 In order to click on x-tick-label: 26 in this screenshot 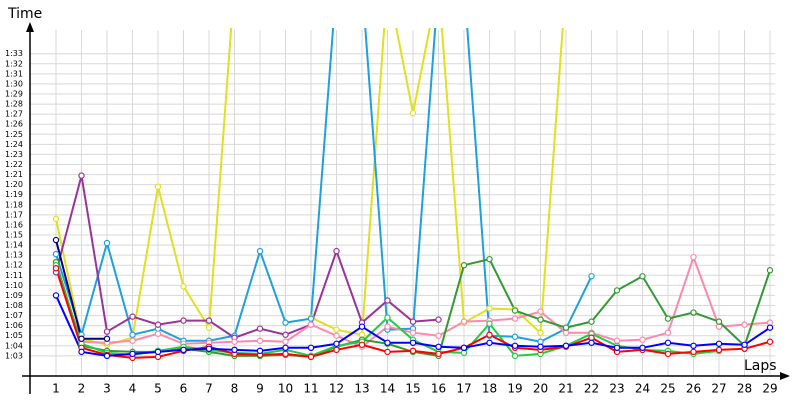, I will do `click(693, 389)`.